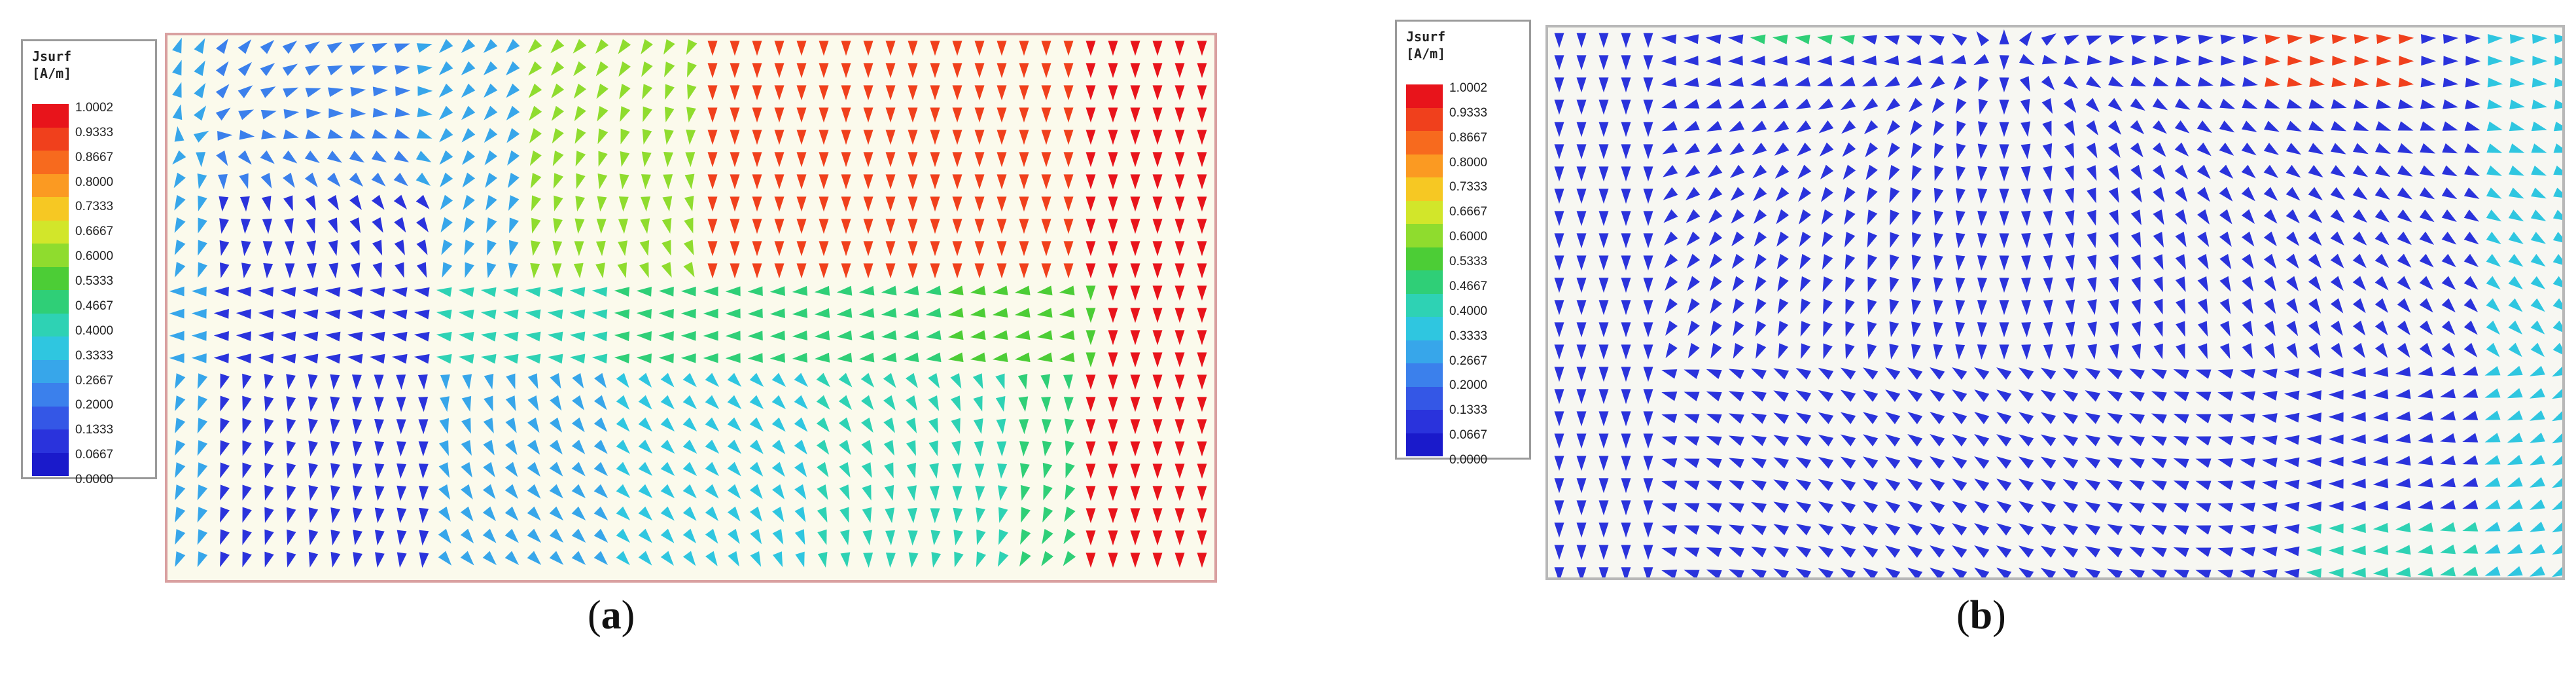  What do you see at coordinates (1425, 143) in the screenshot?
I see `color-bar-segment` at bounding box center [1425, 143].